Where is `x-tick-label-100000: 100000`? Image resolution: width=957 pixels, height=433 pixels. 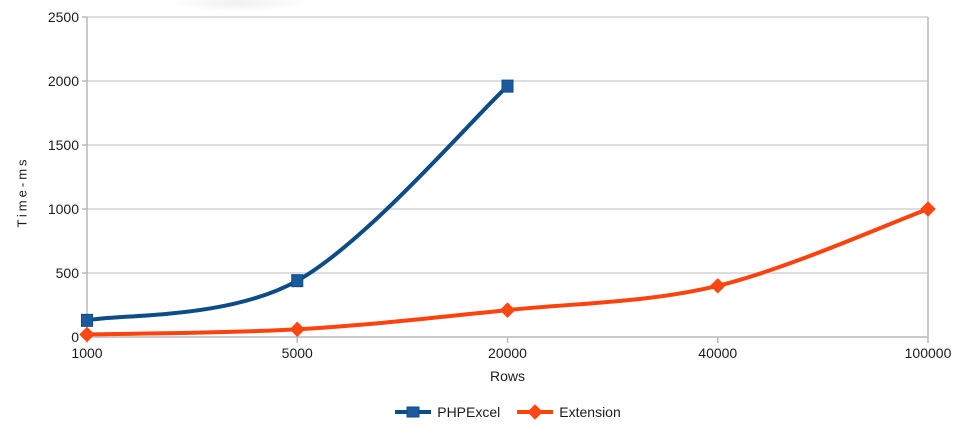
x-tick-label-100000: 100000 is located at coordinates (928, 353).